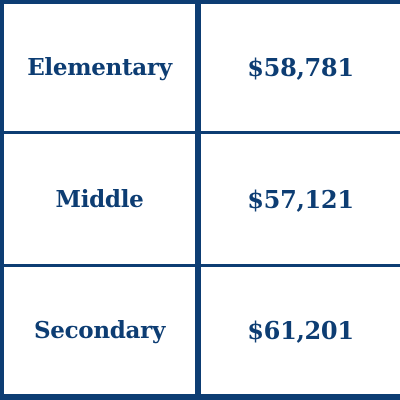 This screenshot has height=400, width=400. I want to click on level-label: Secondary, so click(99, 330).